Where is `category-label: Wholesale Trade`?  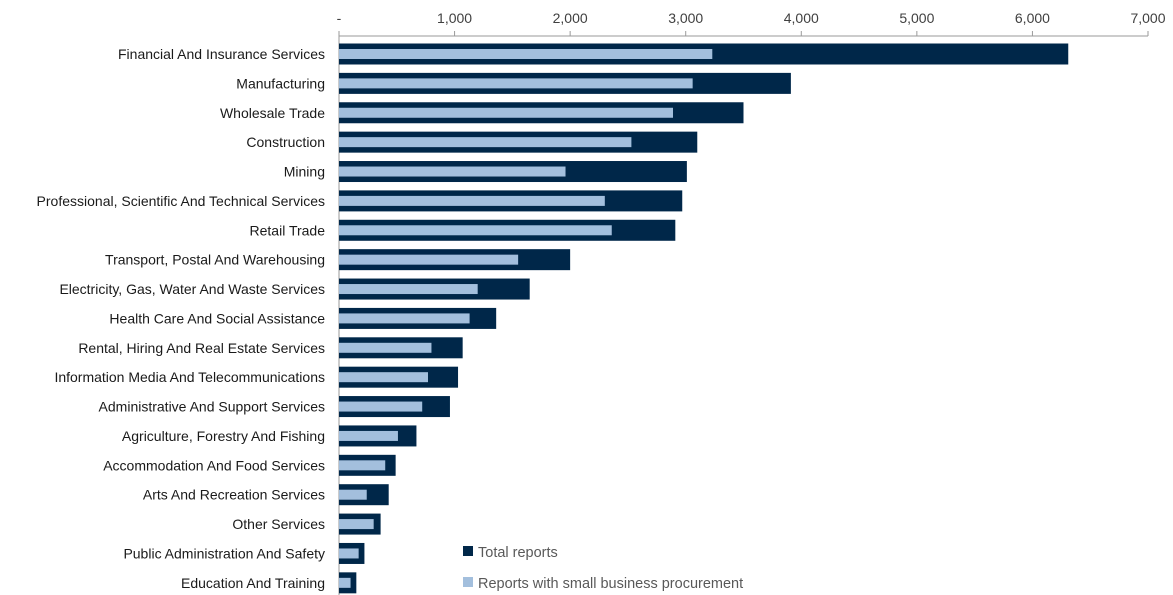
category-label: Wholesale Trade is located at coordinates (272, 113).